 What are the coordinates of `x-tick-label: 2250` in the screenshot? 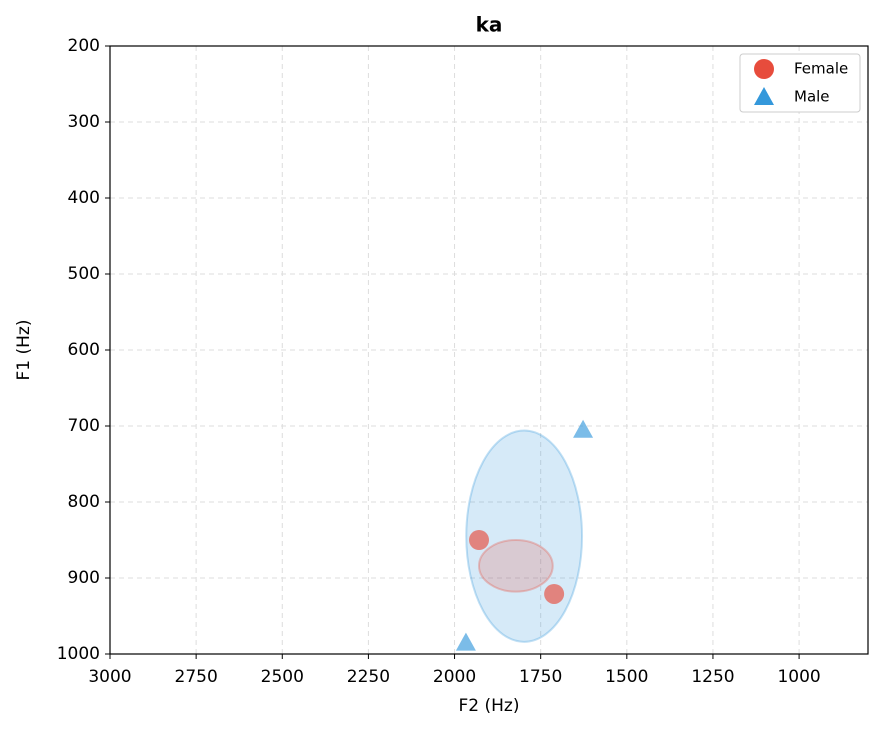 It's located at (368, 677).